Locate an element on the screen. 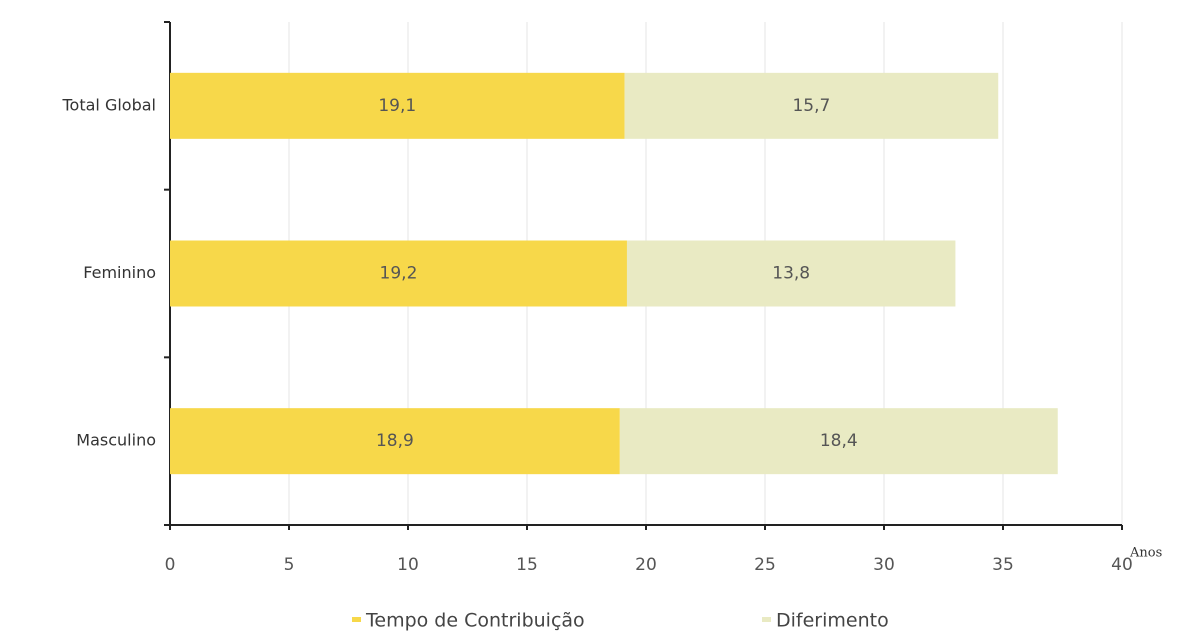 The height and width of the screenshot is (636, 1194). legend-label: Tempo de Contribuição is located at coordinates (475, 621).